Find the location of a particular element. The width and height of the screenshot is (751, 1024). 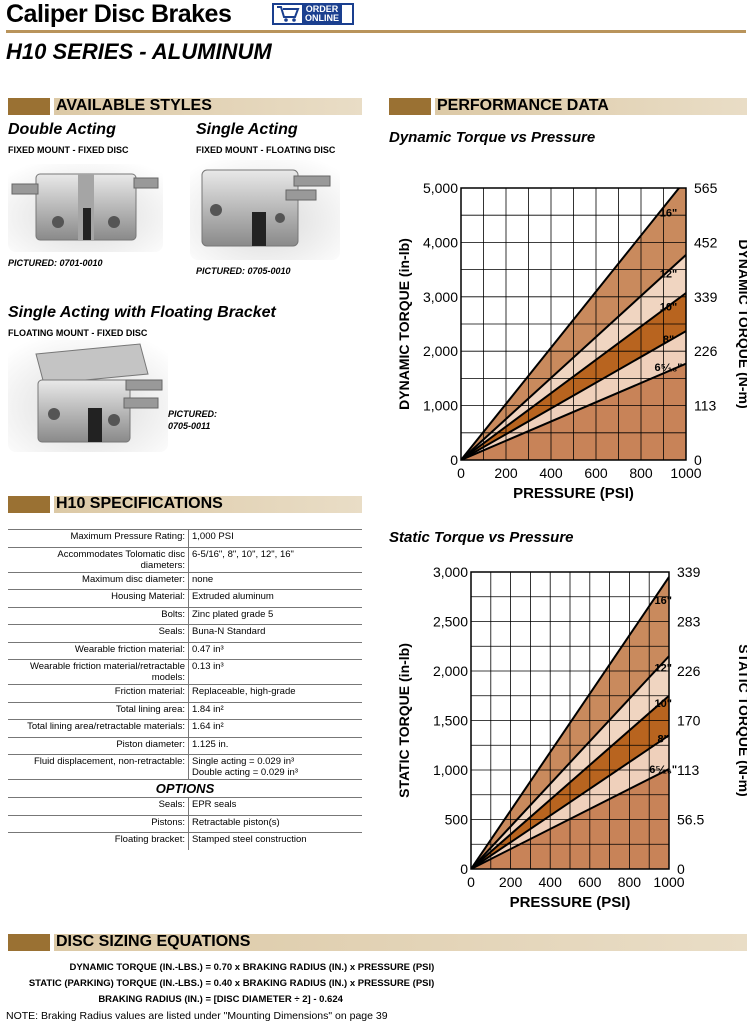

dynamic-chart-title: Dynamic Torque vs Pressure is located at coordinates (492, 137).